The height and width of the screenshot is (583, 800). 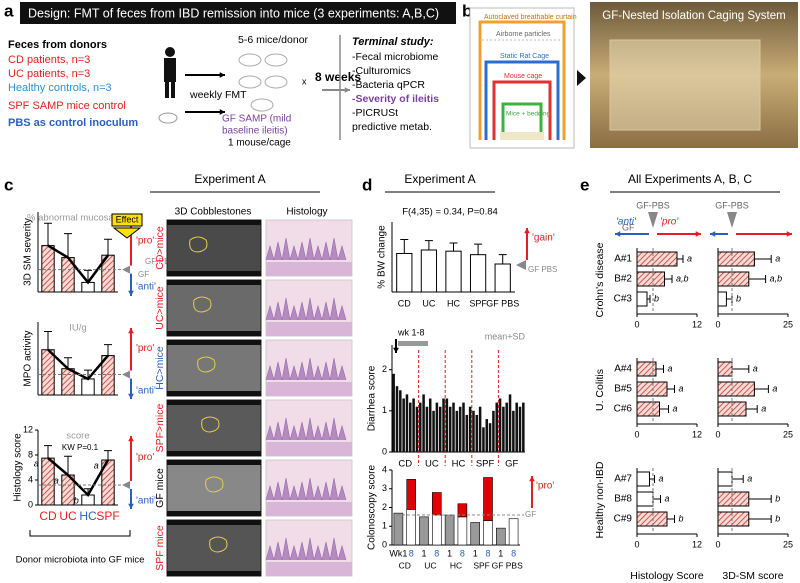 I want to click on trend-line, so click(x=78, y=364).